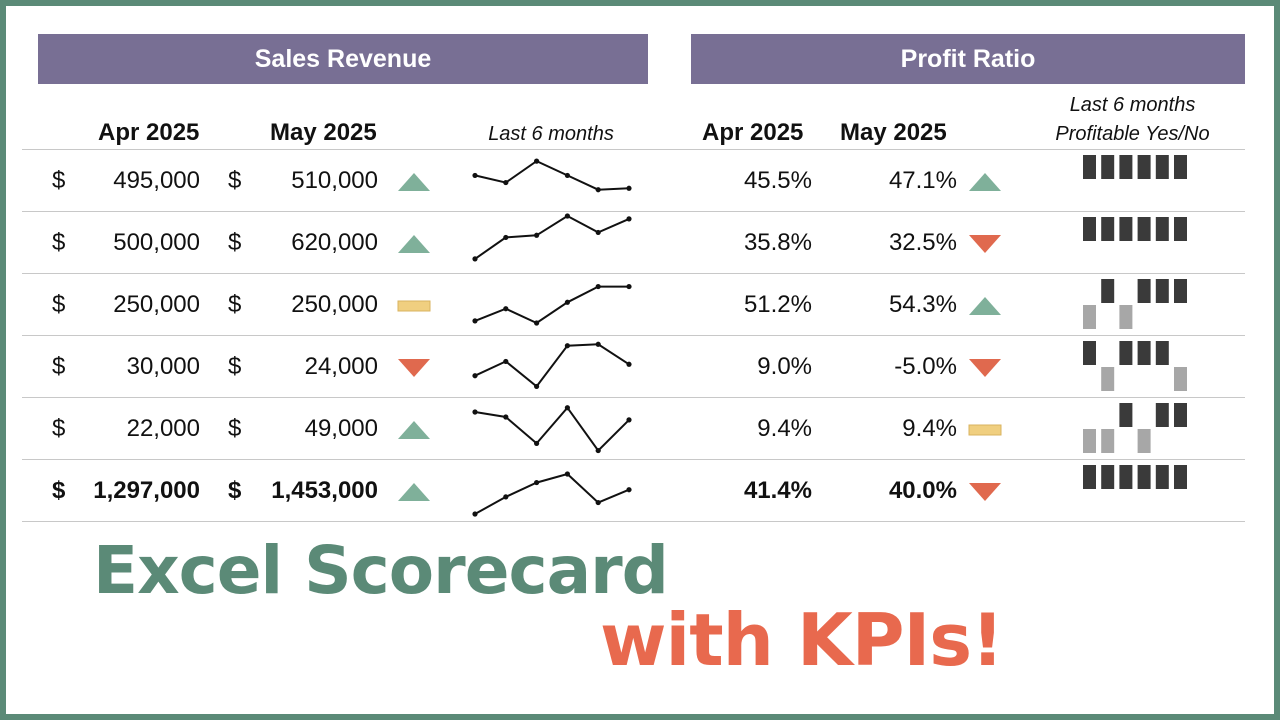 This screenshot has height=720, width=1280. Describe the element at coordinates (1132, 105) in the screenshot. I see `profit-yesno-label-1: Last 6 months` at that location.